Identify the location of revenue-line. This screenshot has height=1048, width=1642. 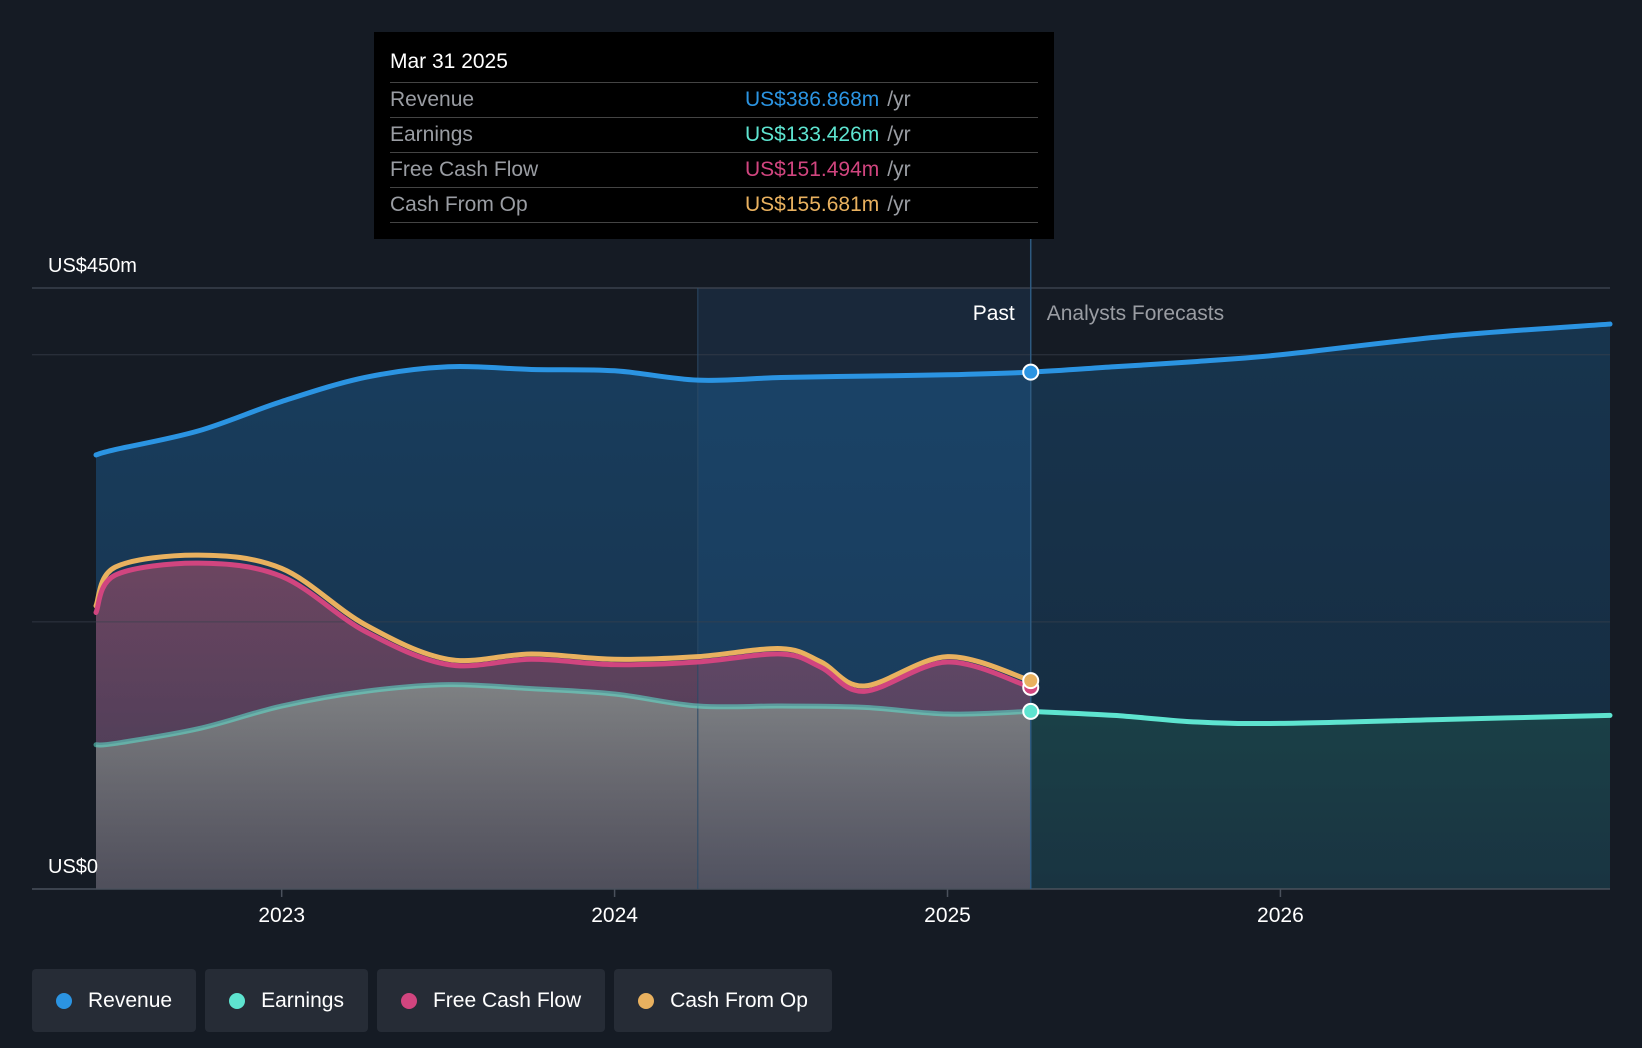
(853, 389).